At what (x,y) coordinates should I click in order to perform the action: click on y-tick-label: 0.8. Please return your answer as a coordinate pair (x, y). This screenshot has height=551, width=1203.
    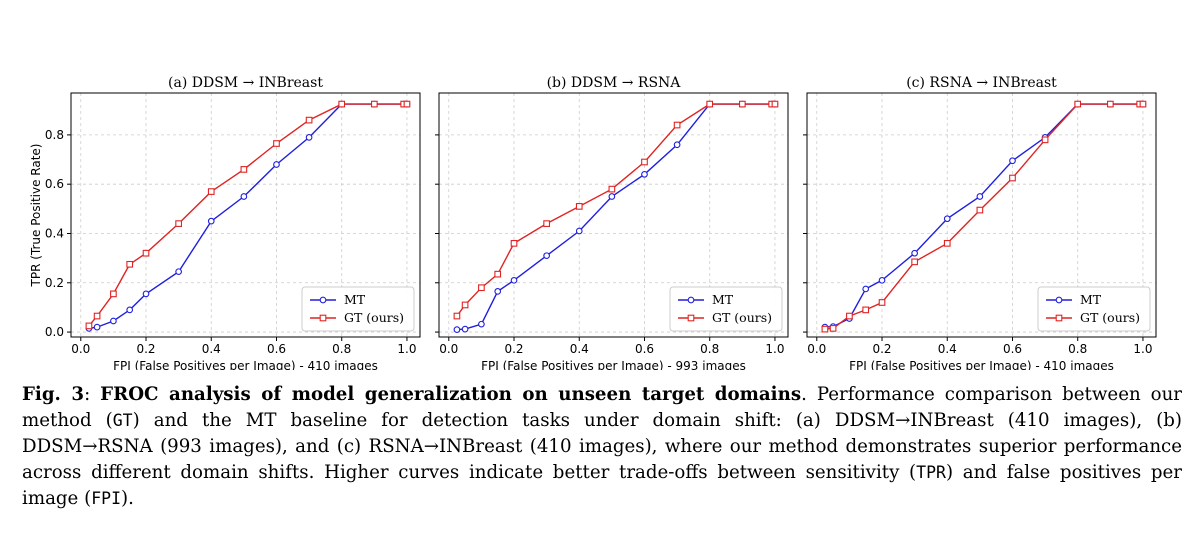
    Looking at the image, I should click on (54, 135).